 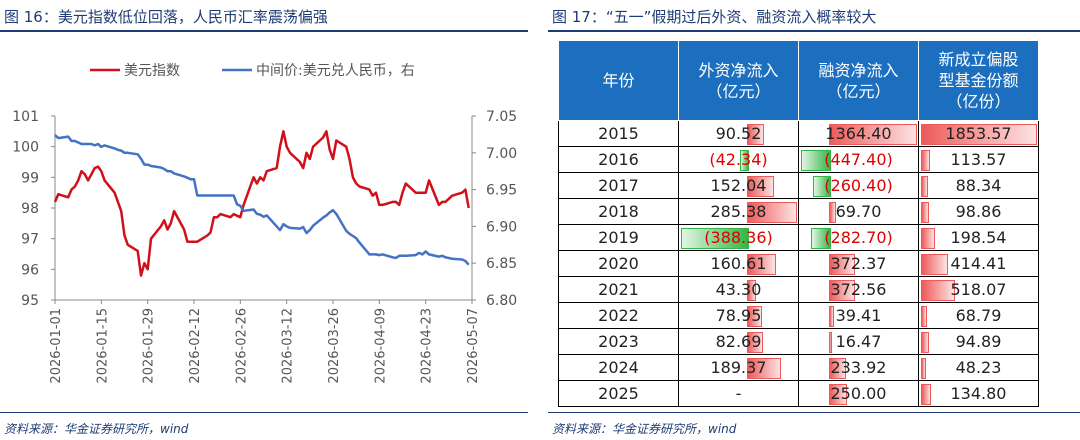 I want to click on header-text: 融资净流入, so click(x=858, y=70).